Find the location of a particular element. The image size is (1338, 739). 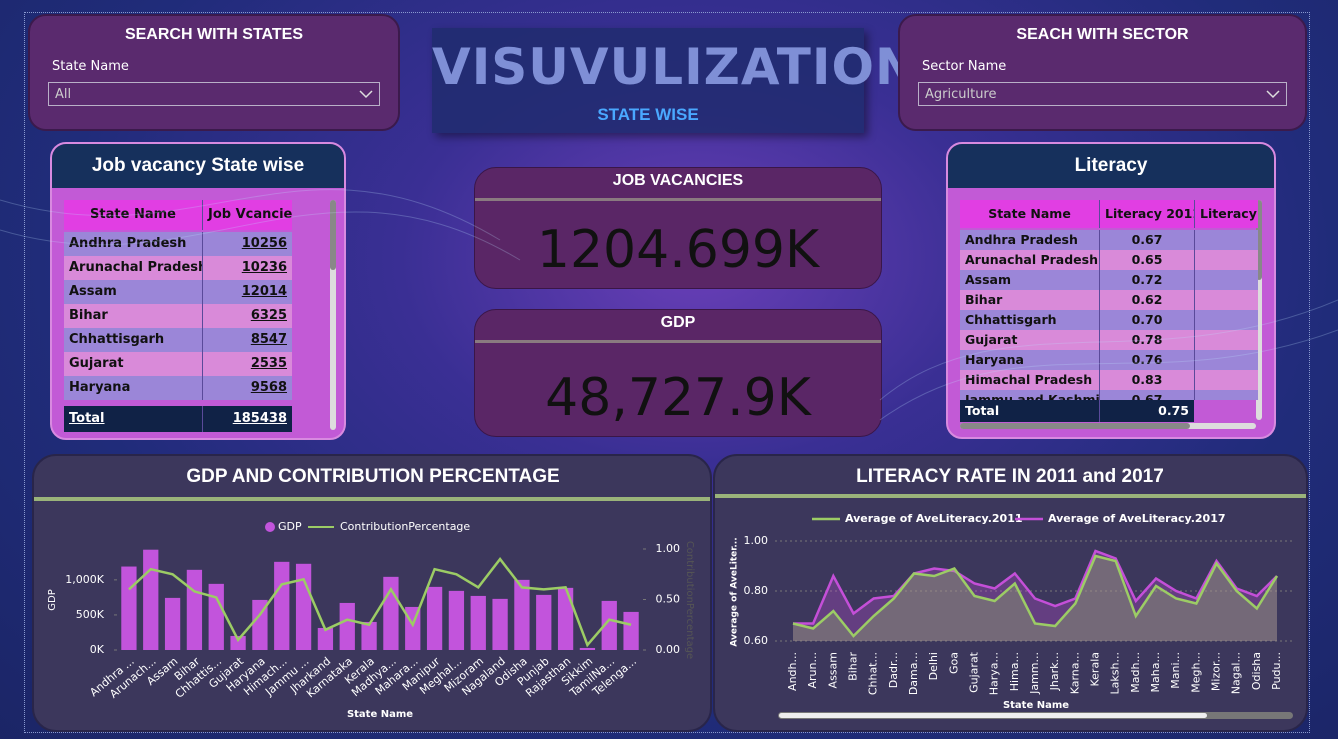

y-tick-label: 0.80 is located at coordinates (756, 590).